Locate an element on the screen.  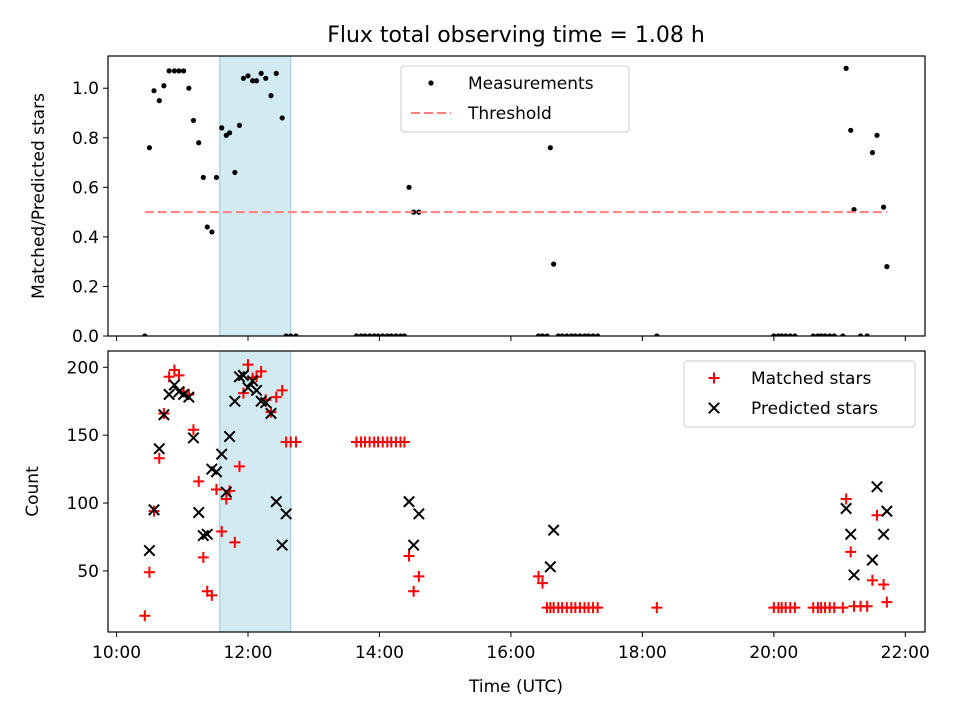
y-axis-label: Matched/Predicted stars is located at coordinates (39, 196).